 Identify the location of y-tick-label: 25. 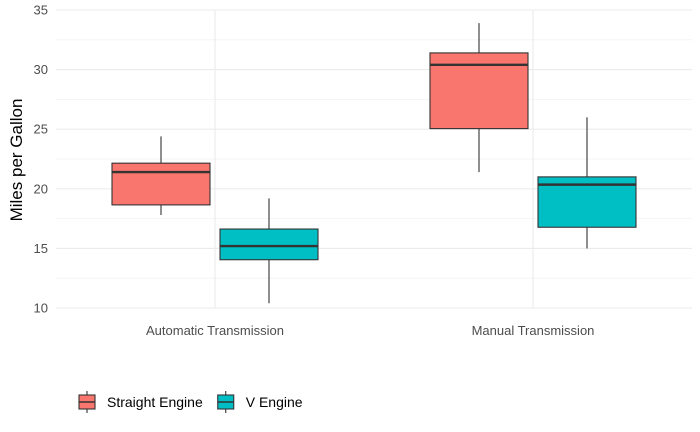
(41, 129).